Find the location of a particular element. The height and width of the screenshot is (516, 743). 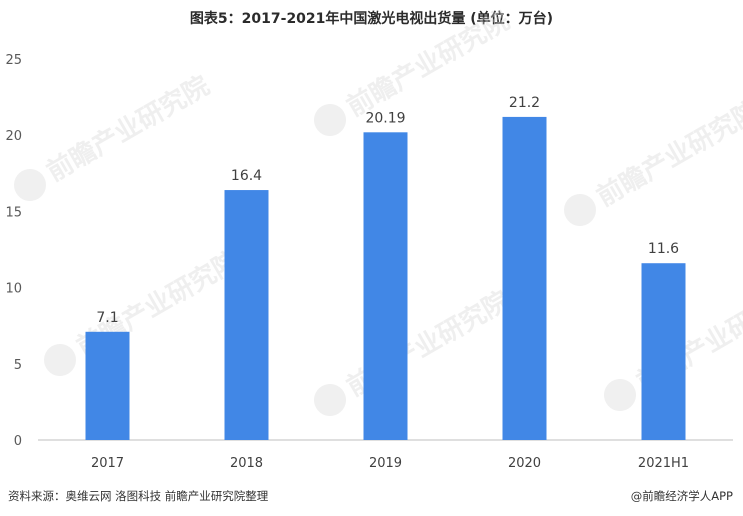

x-tick-label: 2021H1 is located at coordinates (663, 463).